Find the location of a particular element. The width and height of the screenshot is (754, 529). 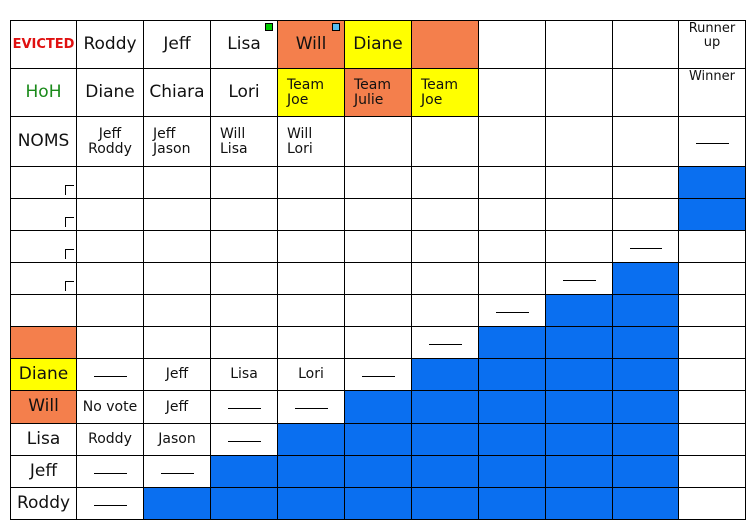

cell-text: Lori is located at coordinates (311, 374).